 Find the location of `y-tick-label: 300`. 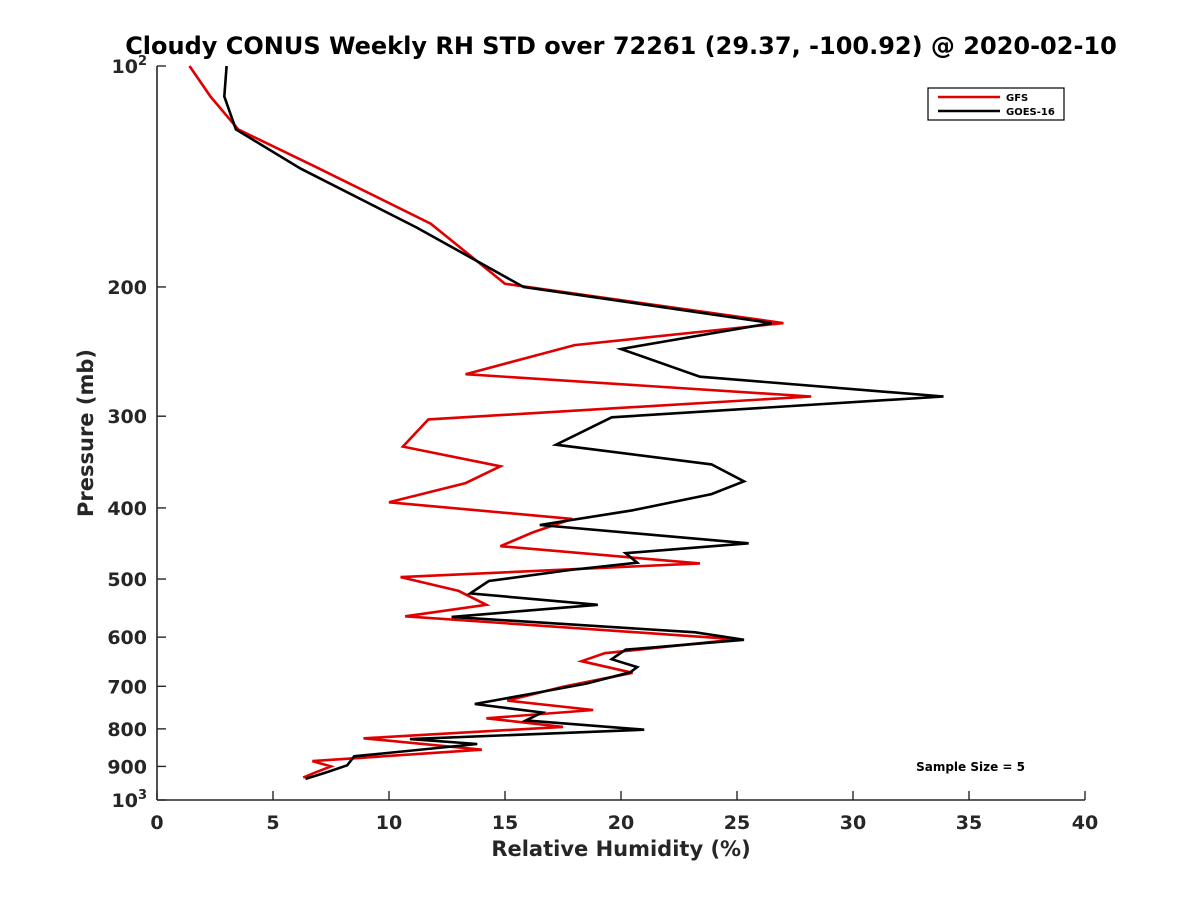

y-tick-label: 300 is located at coordinates (127, 417).